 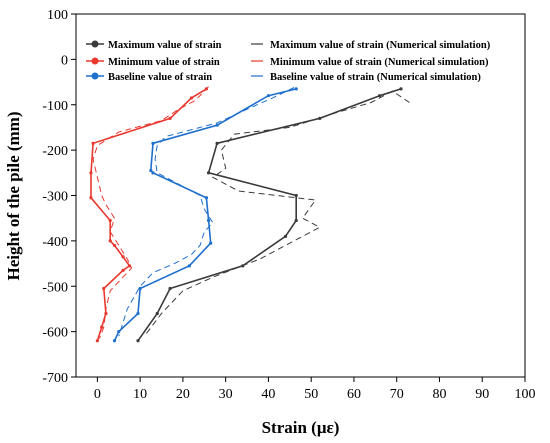 What do you see at coordinates (439, 394) in the screenshot?
I see `x-tick-label: 80` at bounding box center [439, 394].